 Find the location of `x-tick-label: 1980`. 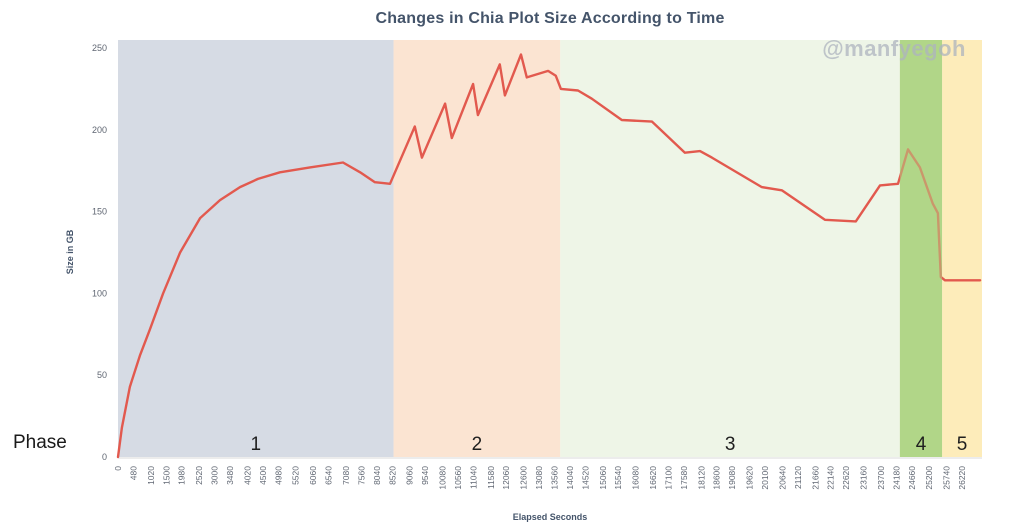

x-tick-label: 1980 is located at coordinates (182, 475).